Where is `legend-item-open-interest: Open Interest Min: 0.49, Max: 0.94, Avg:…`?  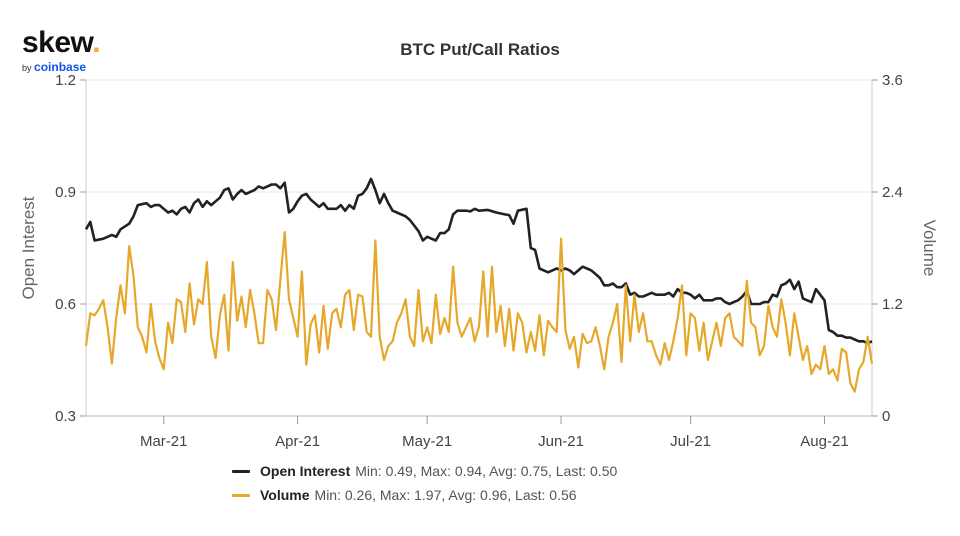 legend-item-open-interest: Open Interest Min: 0.49, Max: 0.94, Avg:… is located at coordinates (424, 471).